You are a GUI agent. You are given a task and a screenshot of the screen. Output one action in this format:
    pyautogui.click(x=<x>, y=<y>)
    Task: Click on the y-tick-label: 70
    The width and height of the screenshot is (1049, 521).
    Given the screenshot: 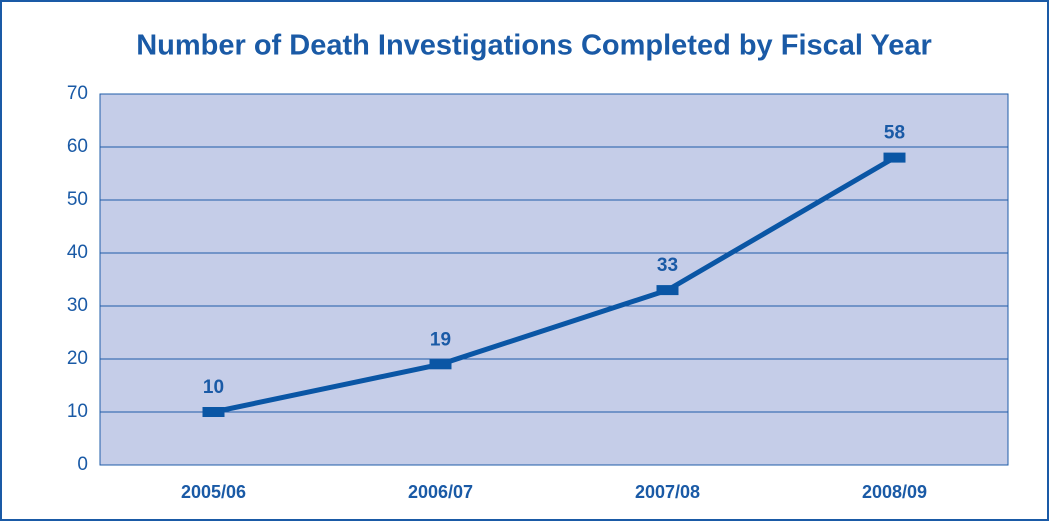 What is the action you would take?
    pyautogui.click(x=77, y=93)
    